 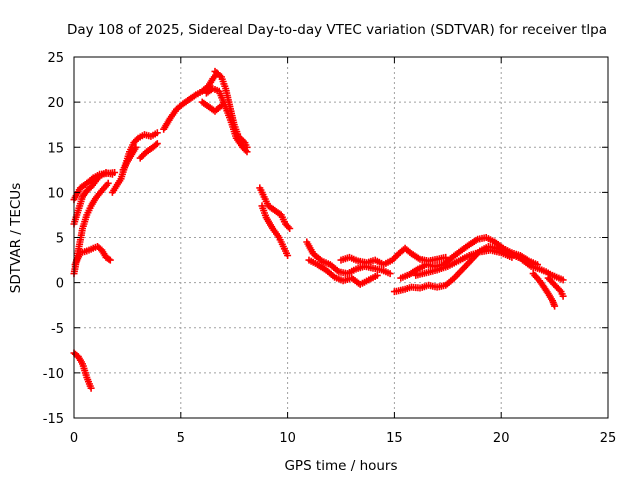 What do you see at coordinates (55, 193) in the screenshot?
I see `y-tick-label: 10` at bounding box center [55, 193].